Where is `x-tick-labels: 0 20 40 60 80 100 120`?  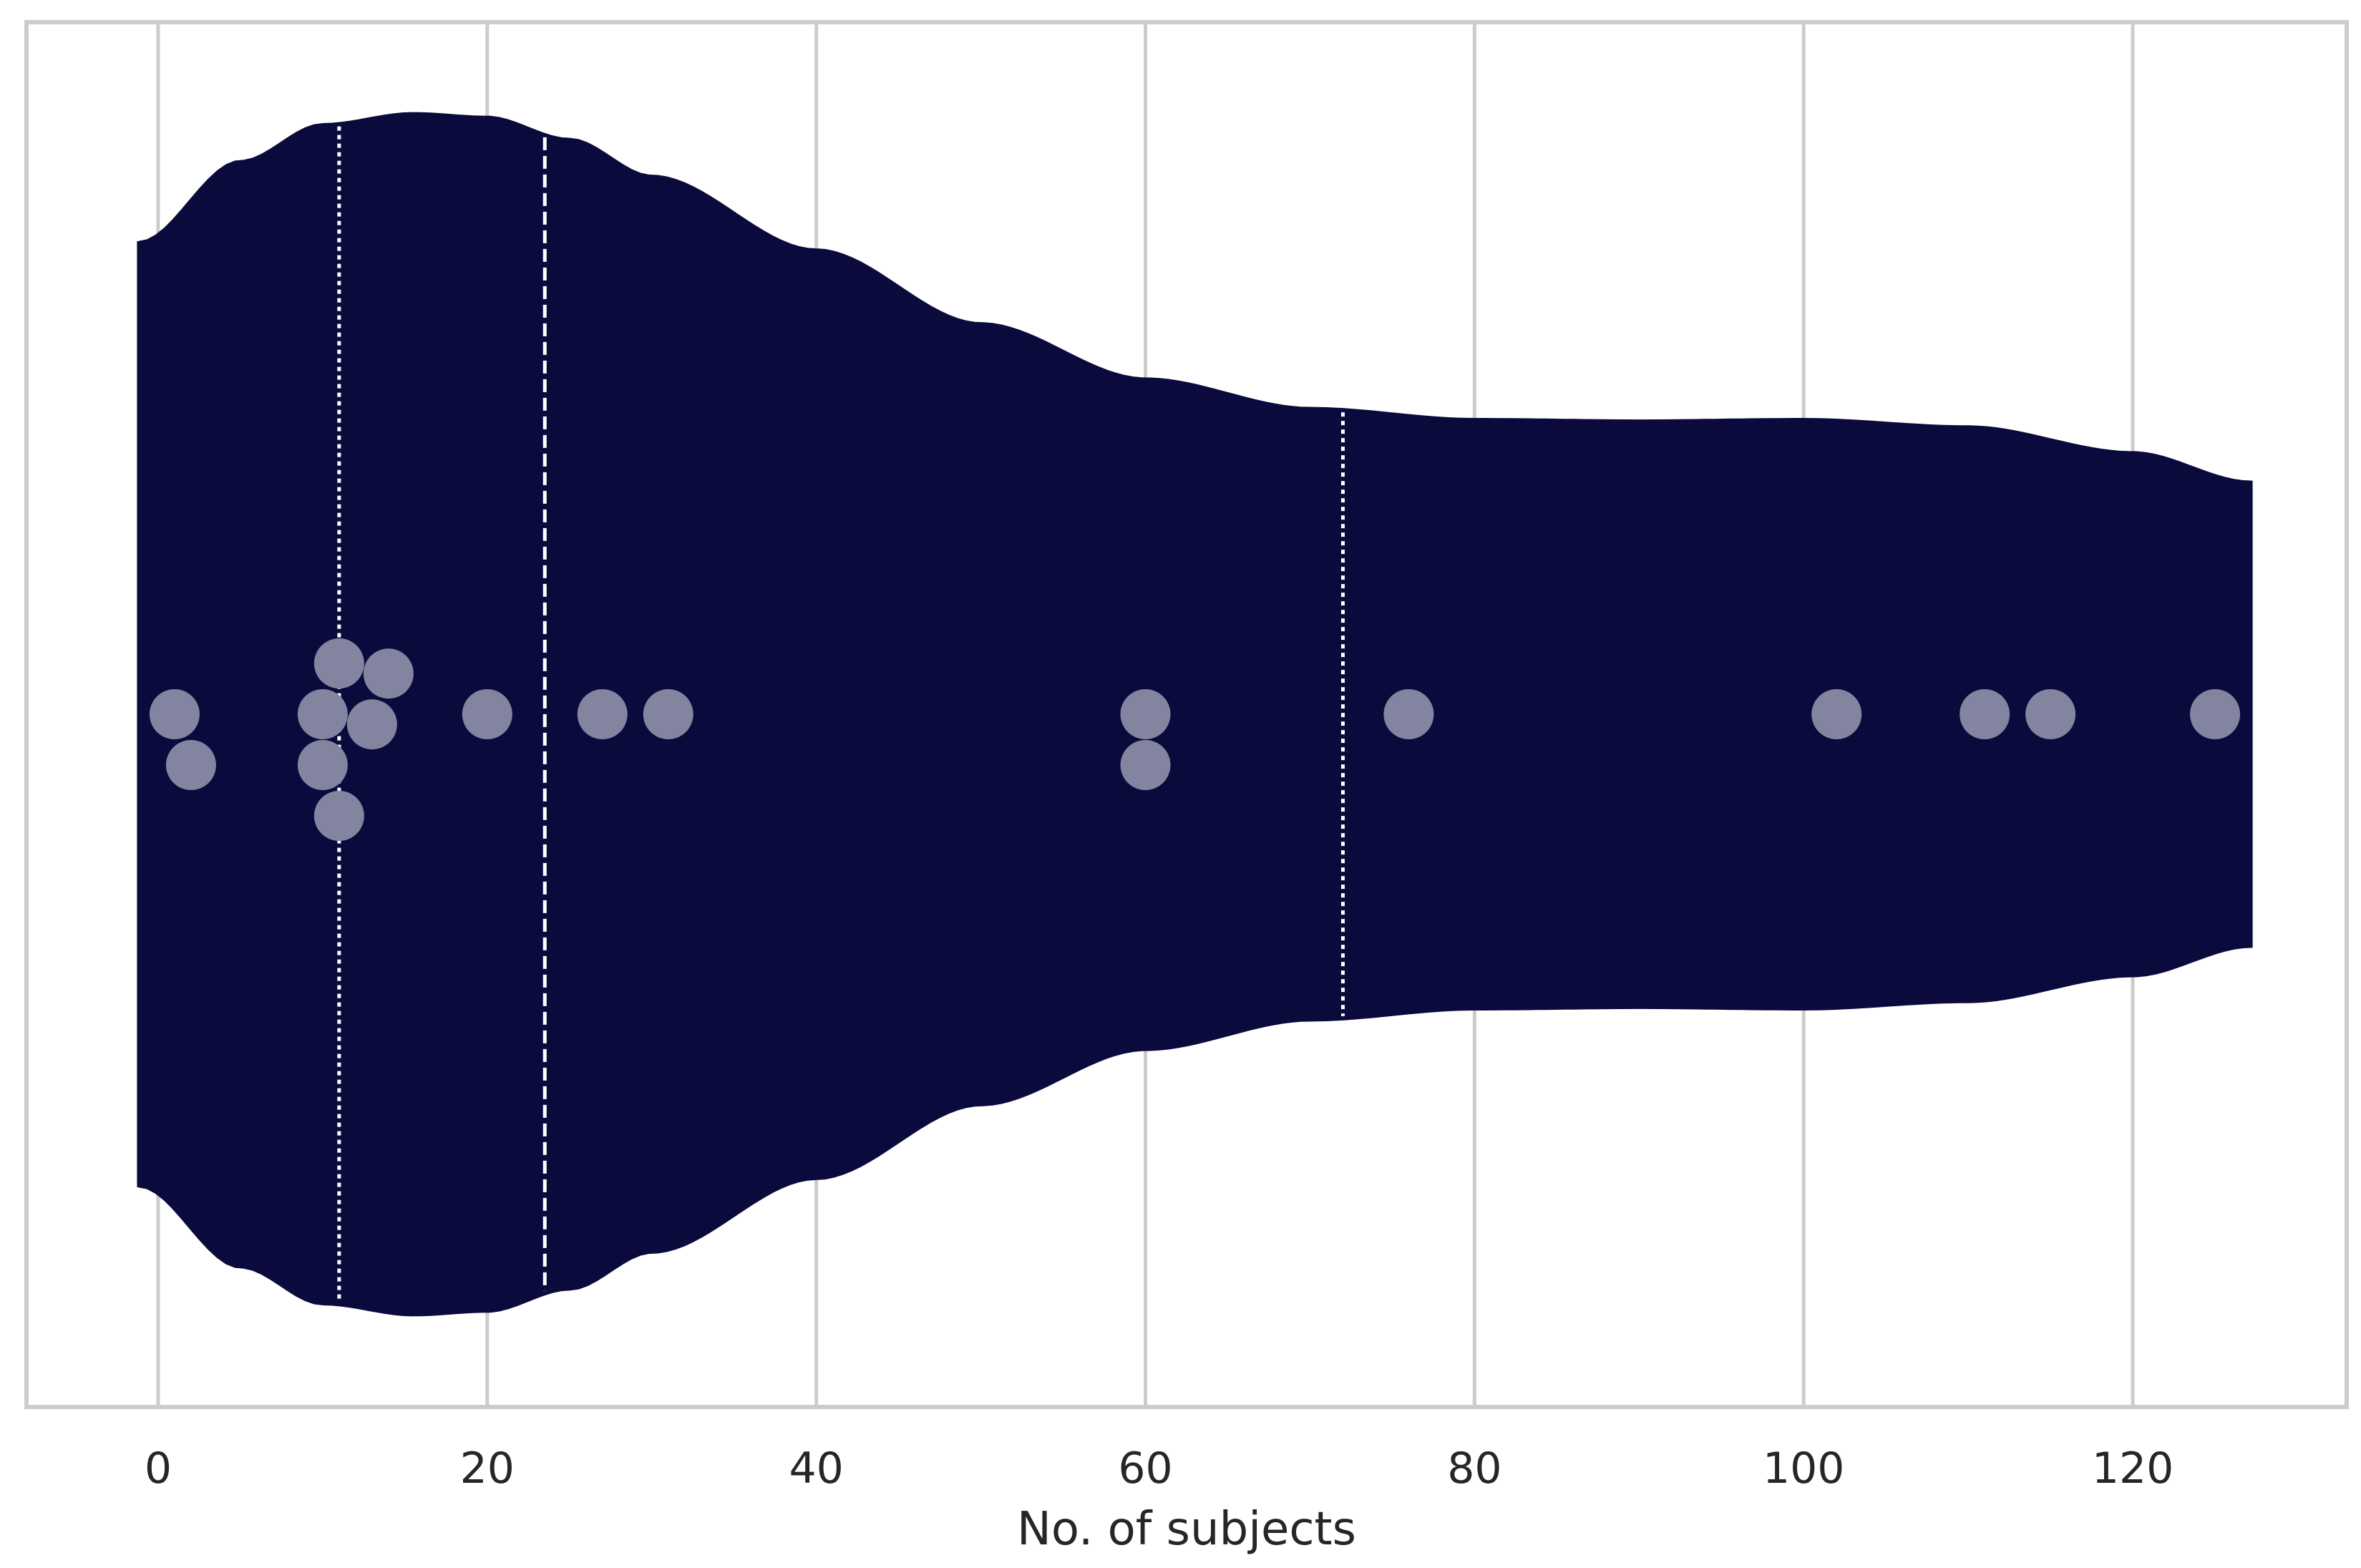
x-tick-labels: 0 20 40 60 80 100 120 is located at coordinates (1160, 1469).